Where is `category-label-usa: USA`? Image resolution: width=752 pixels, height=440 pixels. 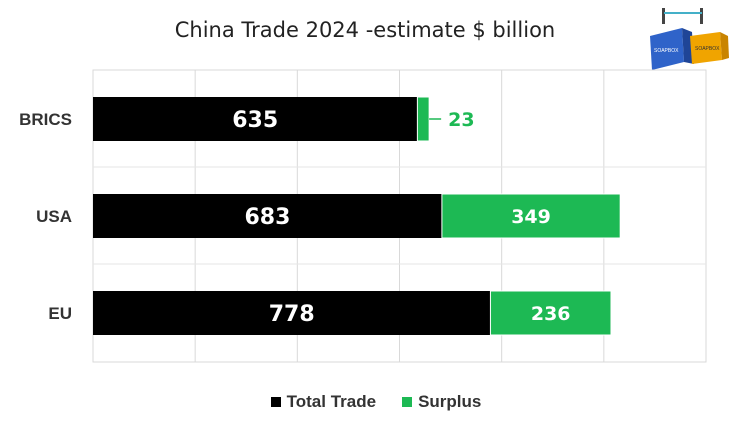 category-label-usa: USA is located at coordinates (54, 216).